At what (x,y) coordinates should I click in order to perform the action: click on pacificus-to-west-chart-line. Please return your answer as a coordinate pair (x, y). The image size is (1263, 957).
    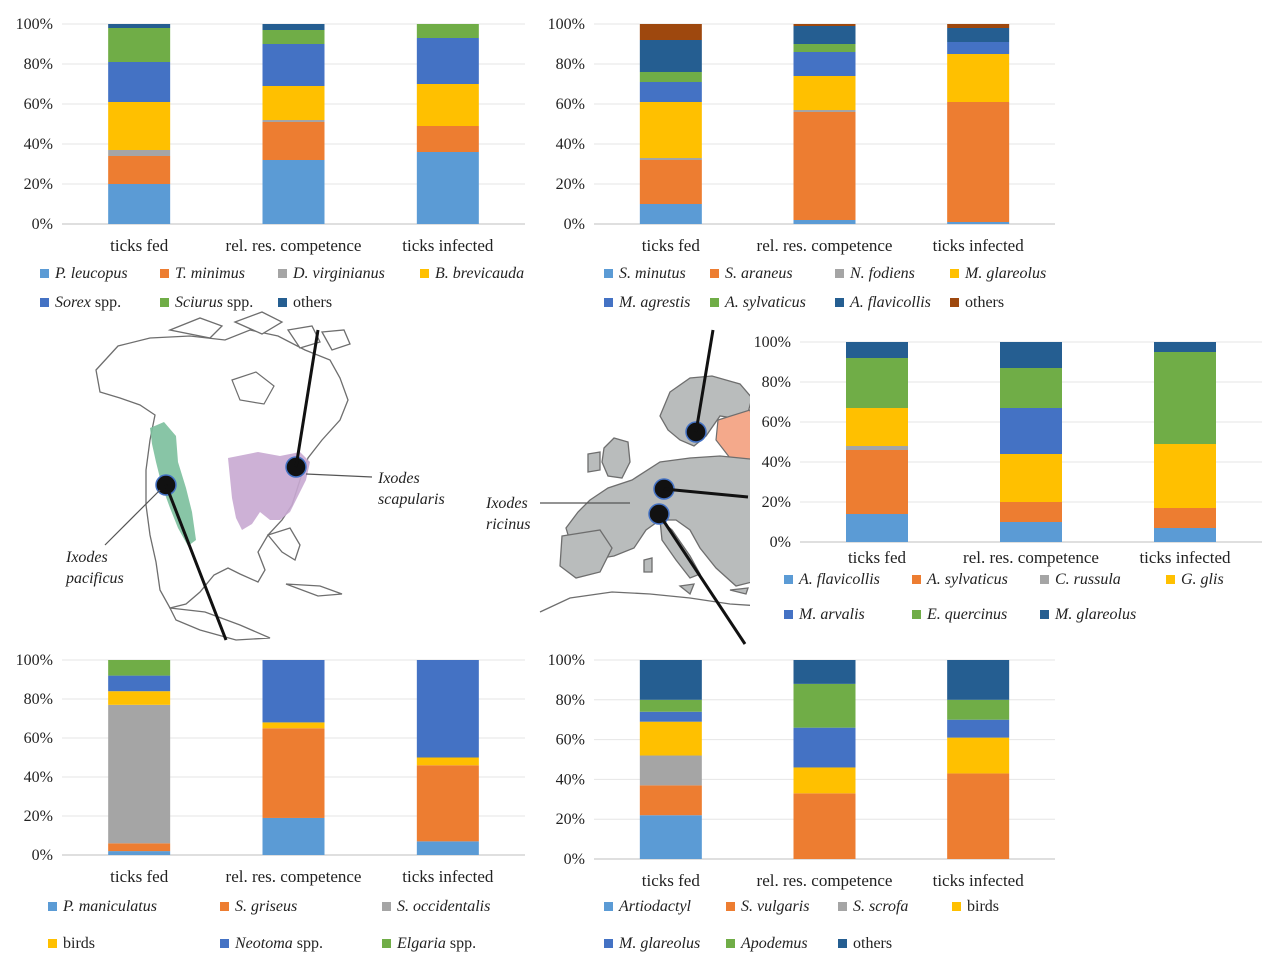
    Looking at the image, I should click on (196, 562).